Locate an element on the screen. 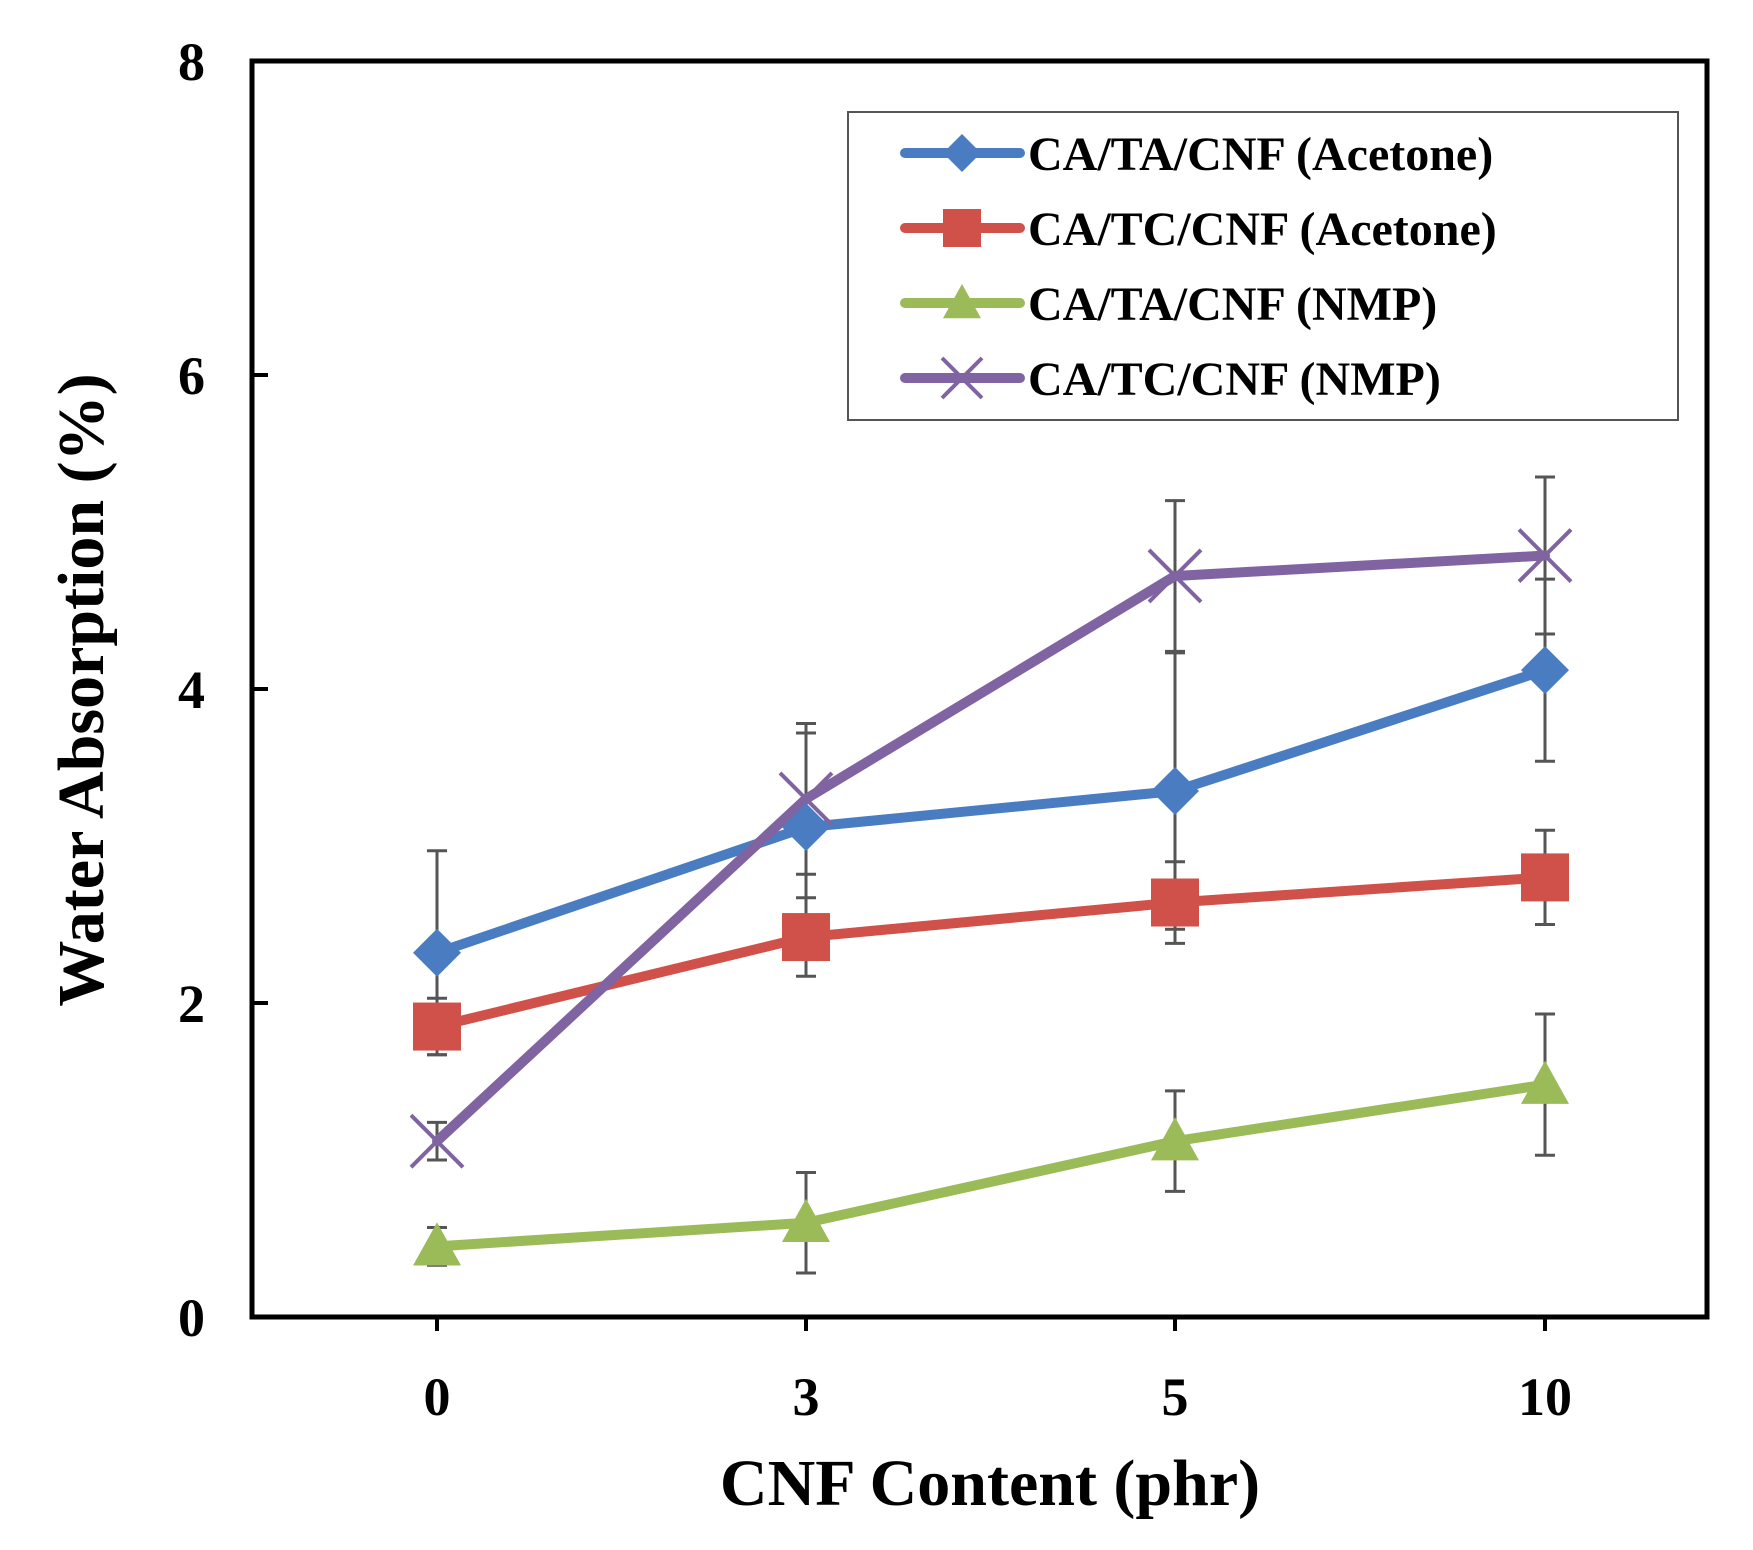 The width and height of the screenshot is (1753, 1550). data-point-s1-p3 is located at coordinates (1545, 877).